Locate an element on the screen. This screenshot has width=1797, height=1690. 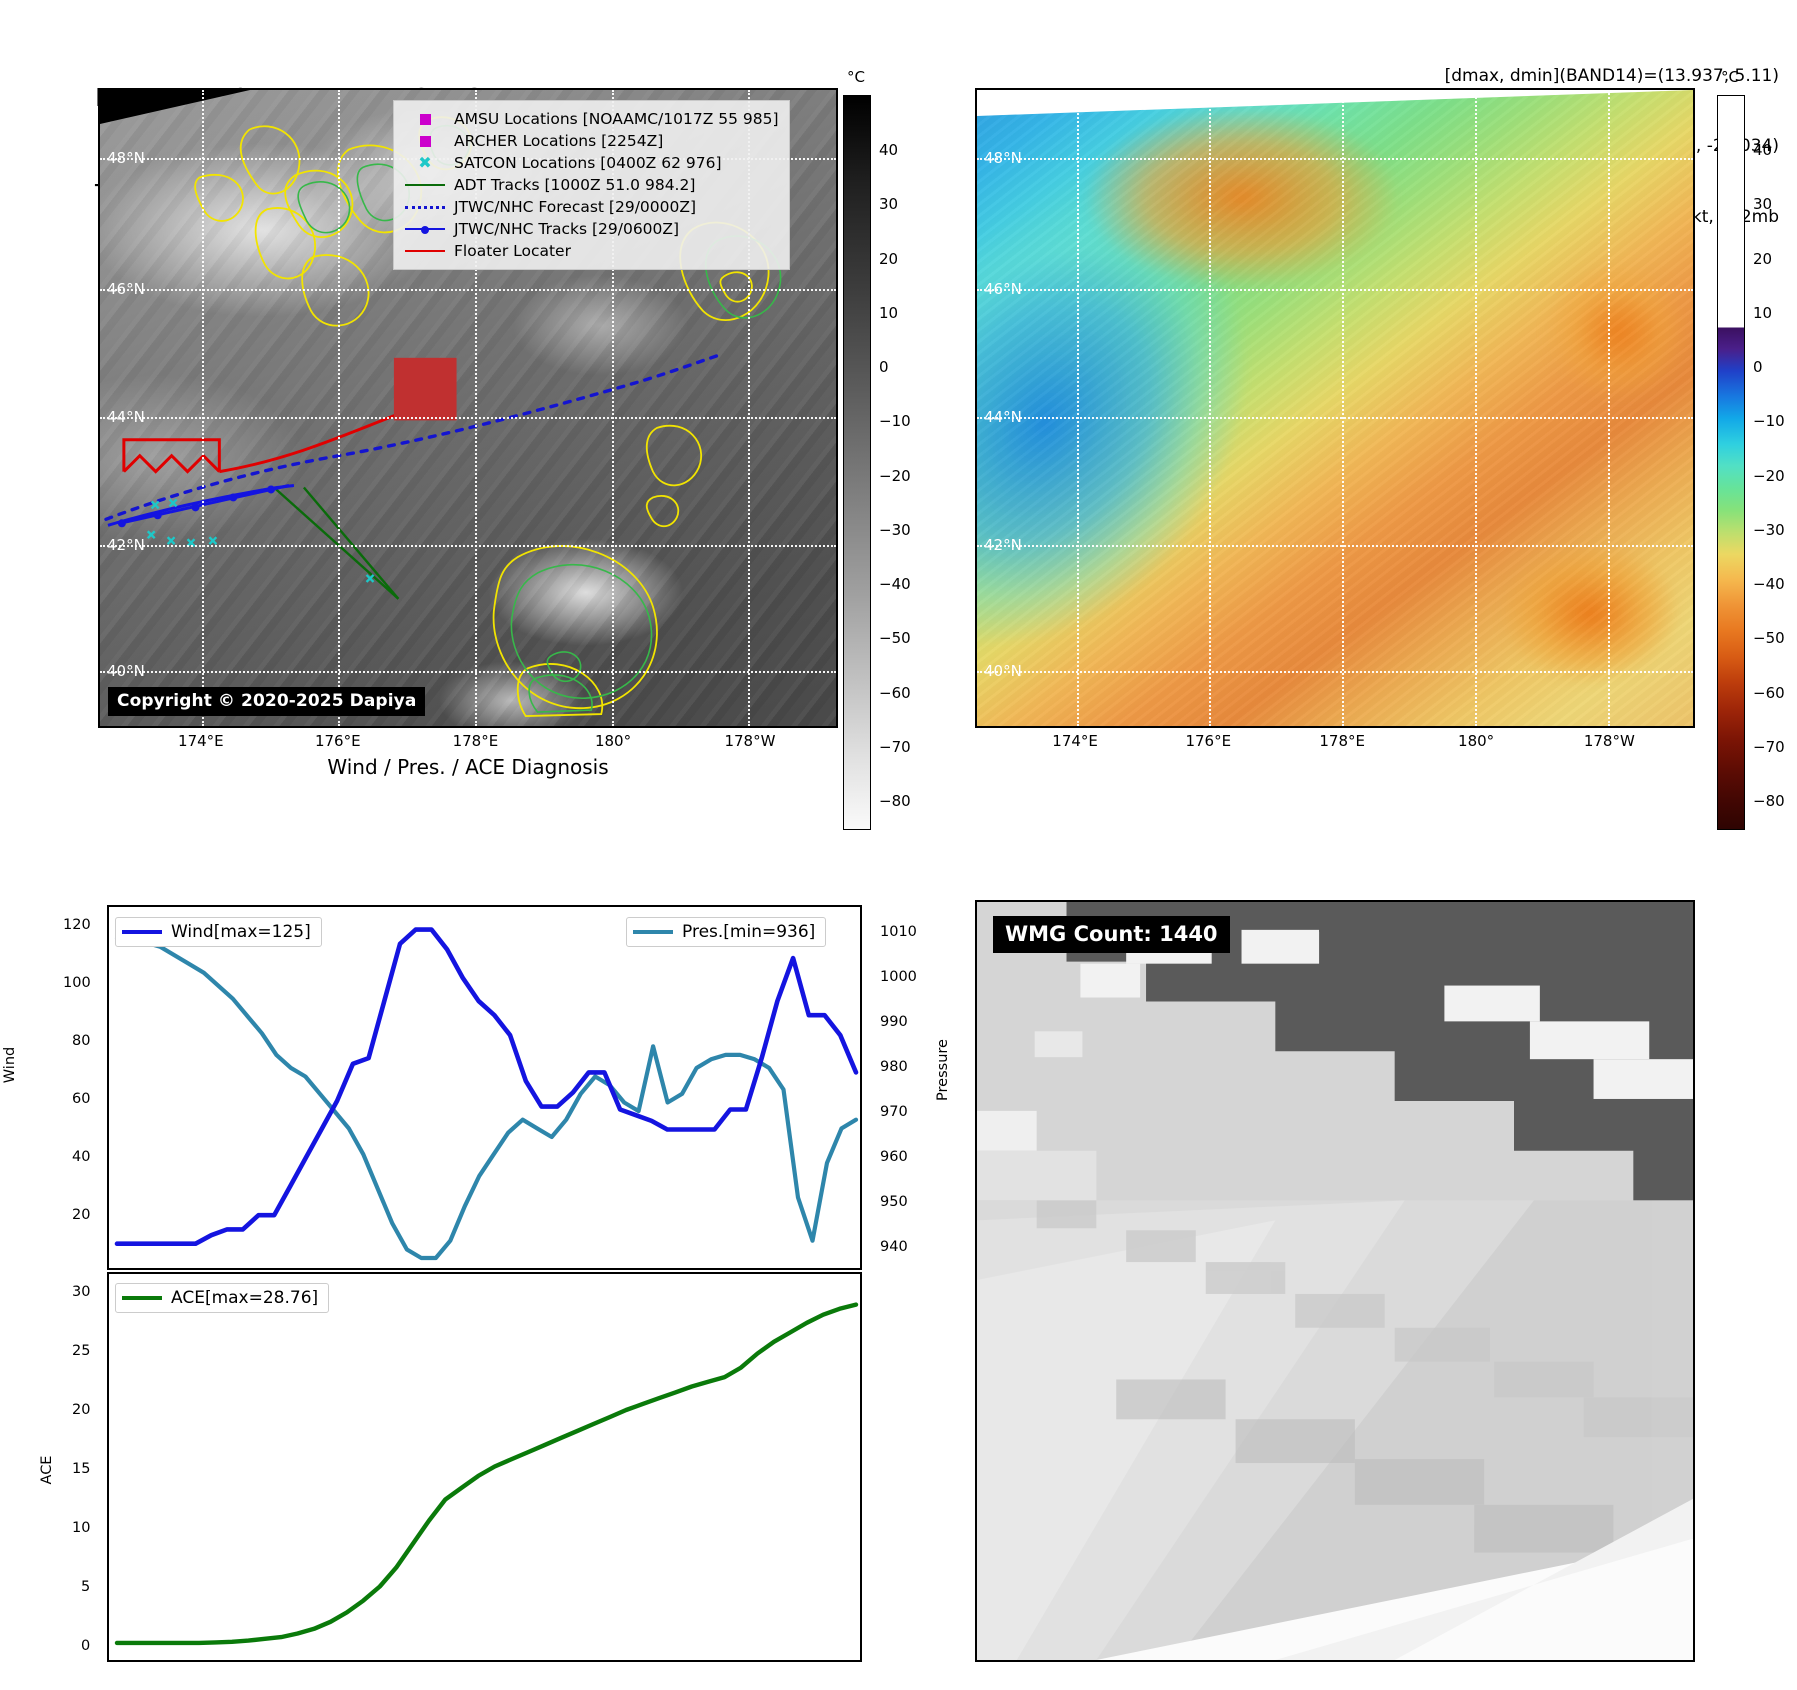
lat-label: 40°N is located at coordinates (1003, 670).